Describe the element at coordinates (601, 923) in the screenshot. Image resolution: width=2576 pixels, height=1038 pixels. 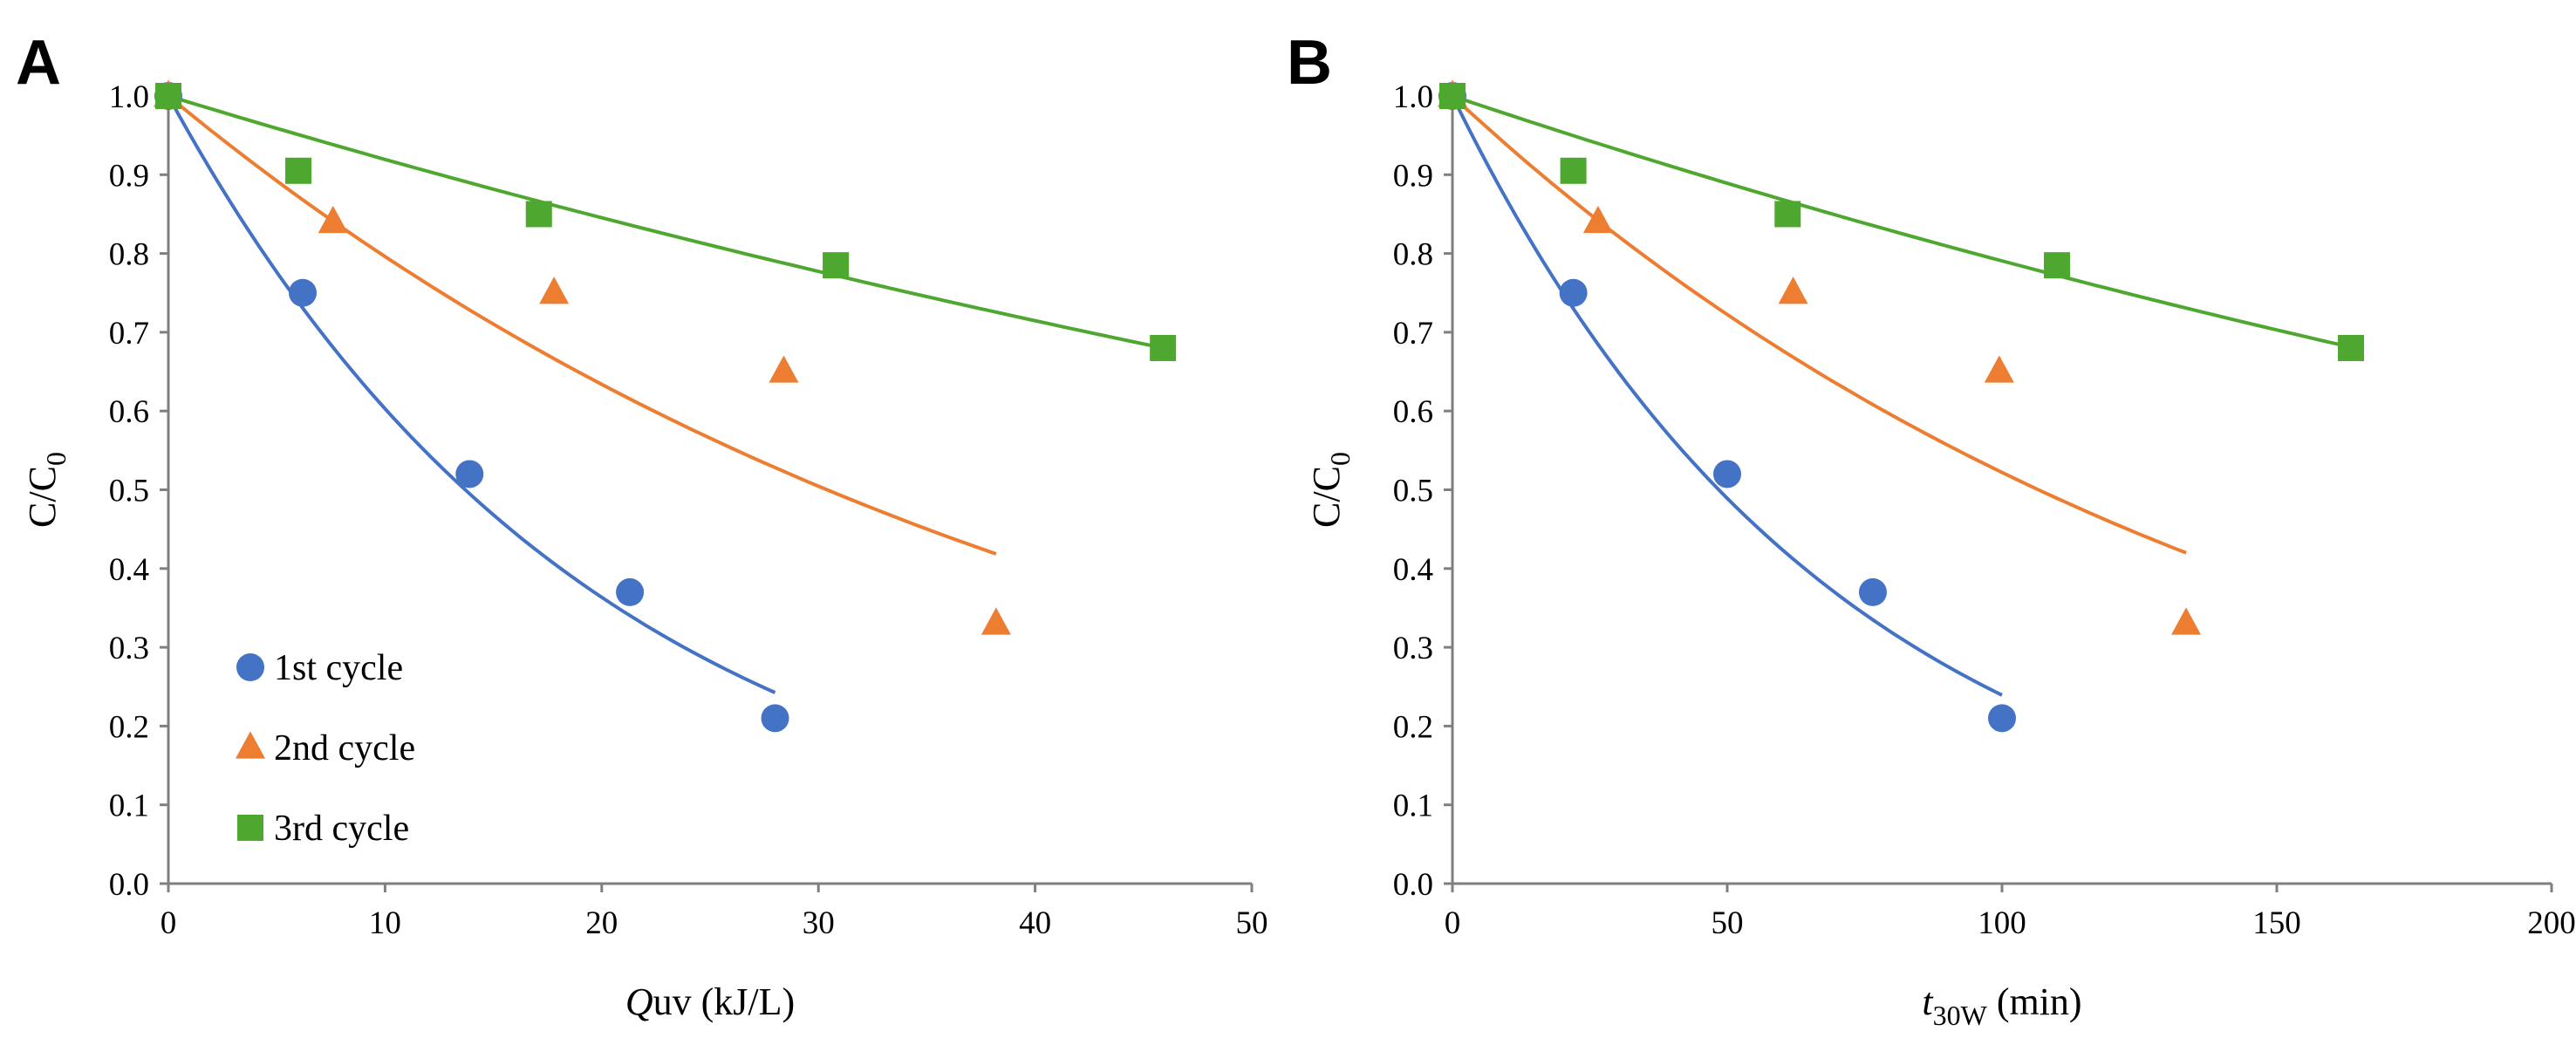
I see `x-tick-label: 20` at that location.